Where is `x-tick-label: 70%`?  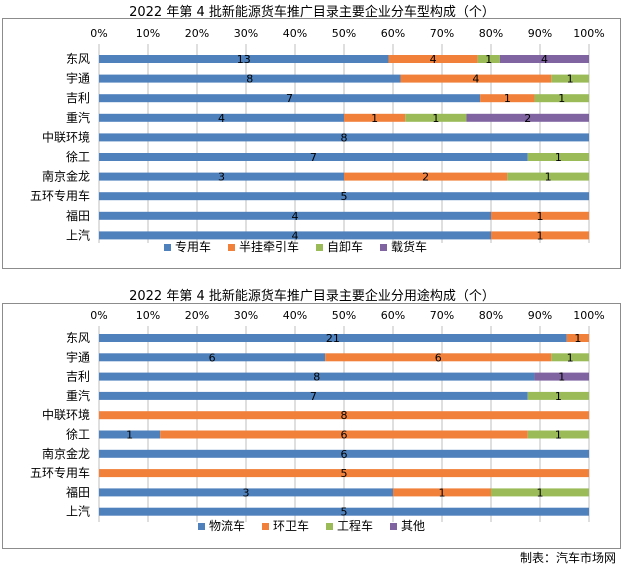 x-tick-label: 70% is located at coordinates (442, 315).